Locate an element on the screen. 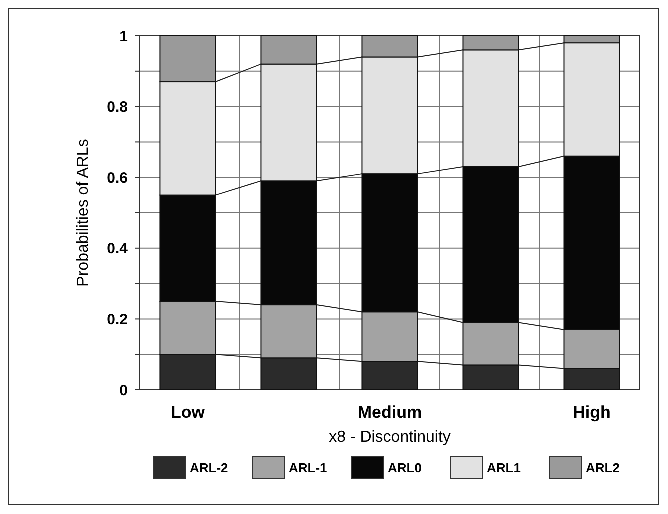 This screenshot has height=514, width=668. legend-label: ARL1 is located at coordinates (504, 468).